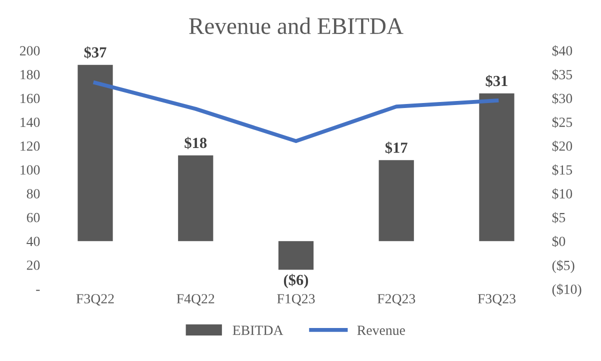 This screenshot has height=361, width=601. I want to click on y-tick-label: 180, so click(30, 75).